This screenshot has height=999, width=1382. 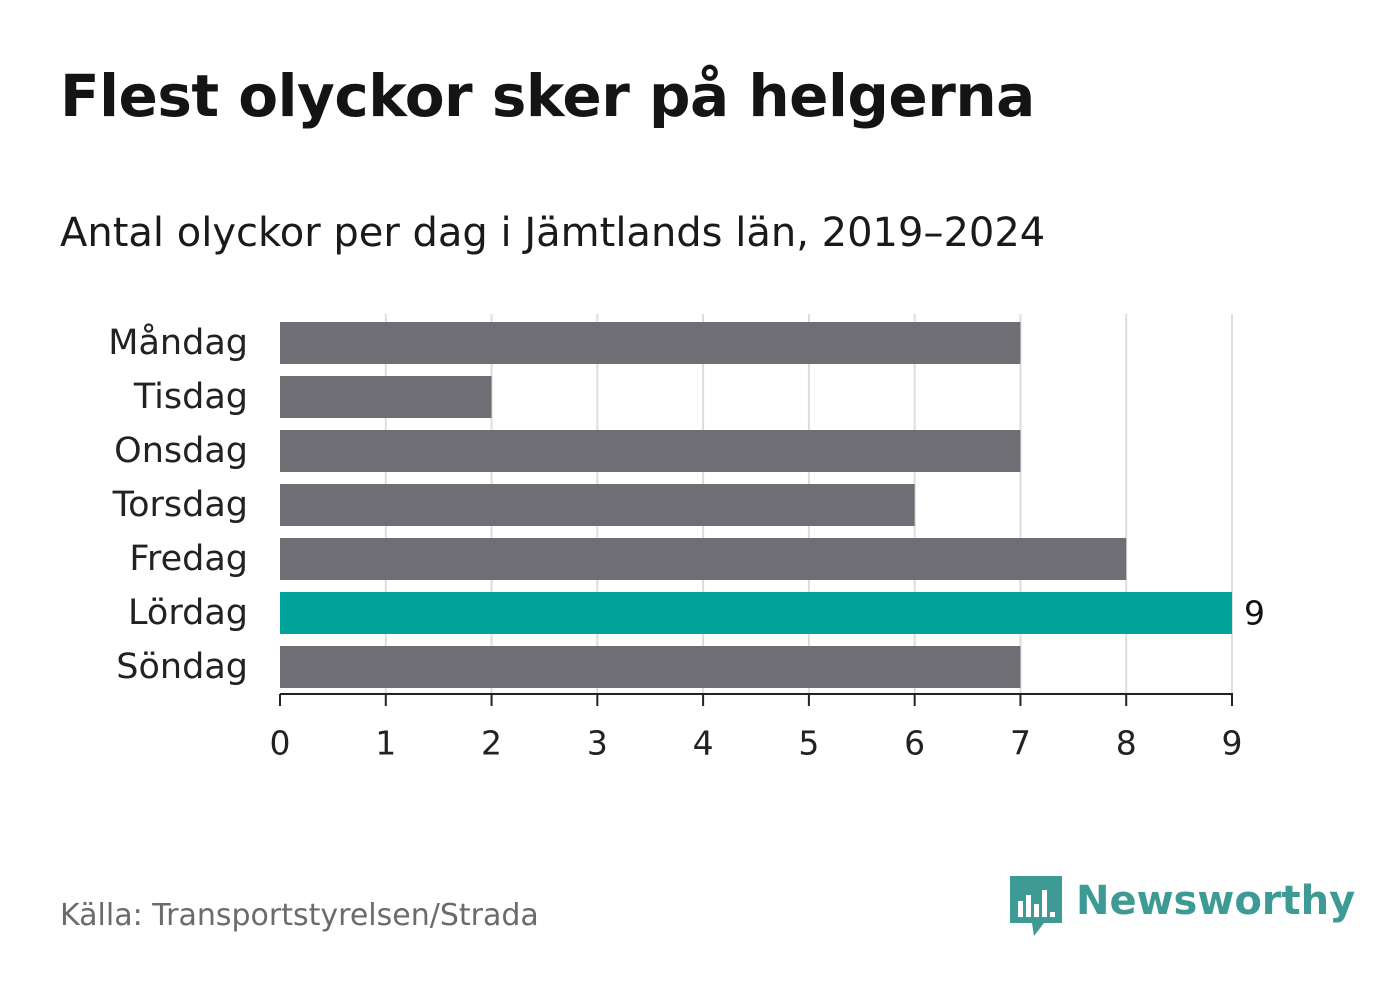 I want to click on bar-torsdag, so click(x=597, y=505).